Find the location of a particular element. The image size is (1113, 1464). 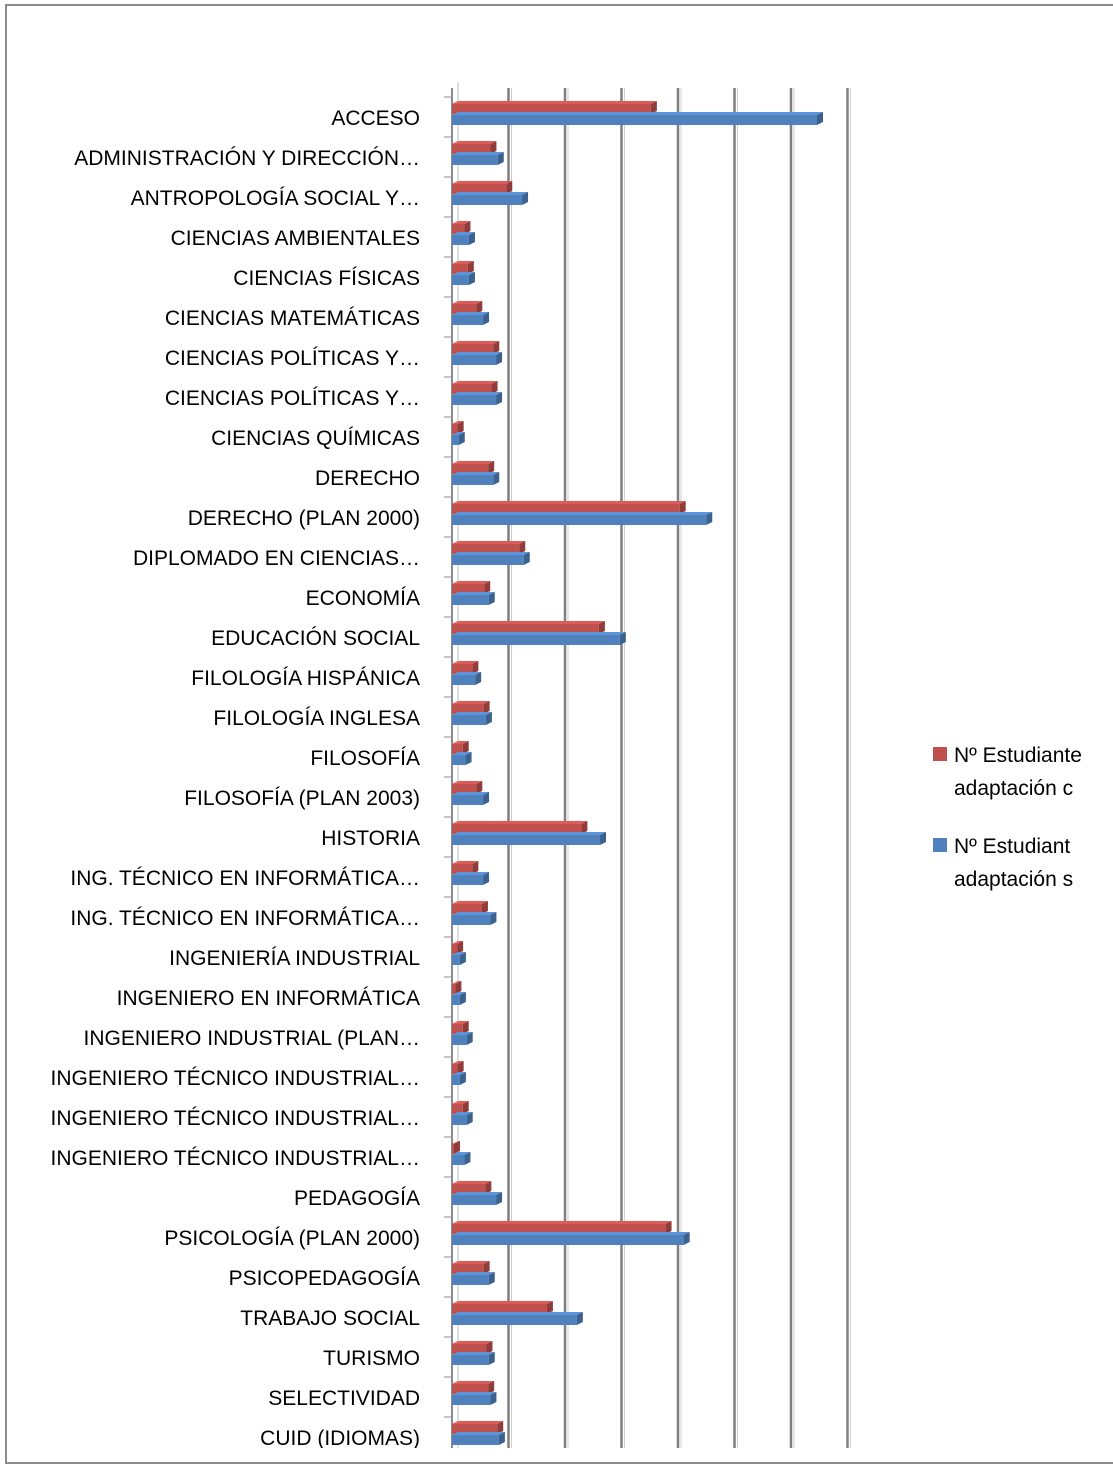

category-label: CIENCIAS AMBIENTALES is located at coordinates (295, 238).